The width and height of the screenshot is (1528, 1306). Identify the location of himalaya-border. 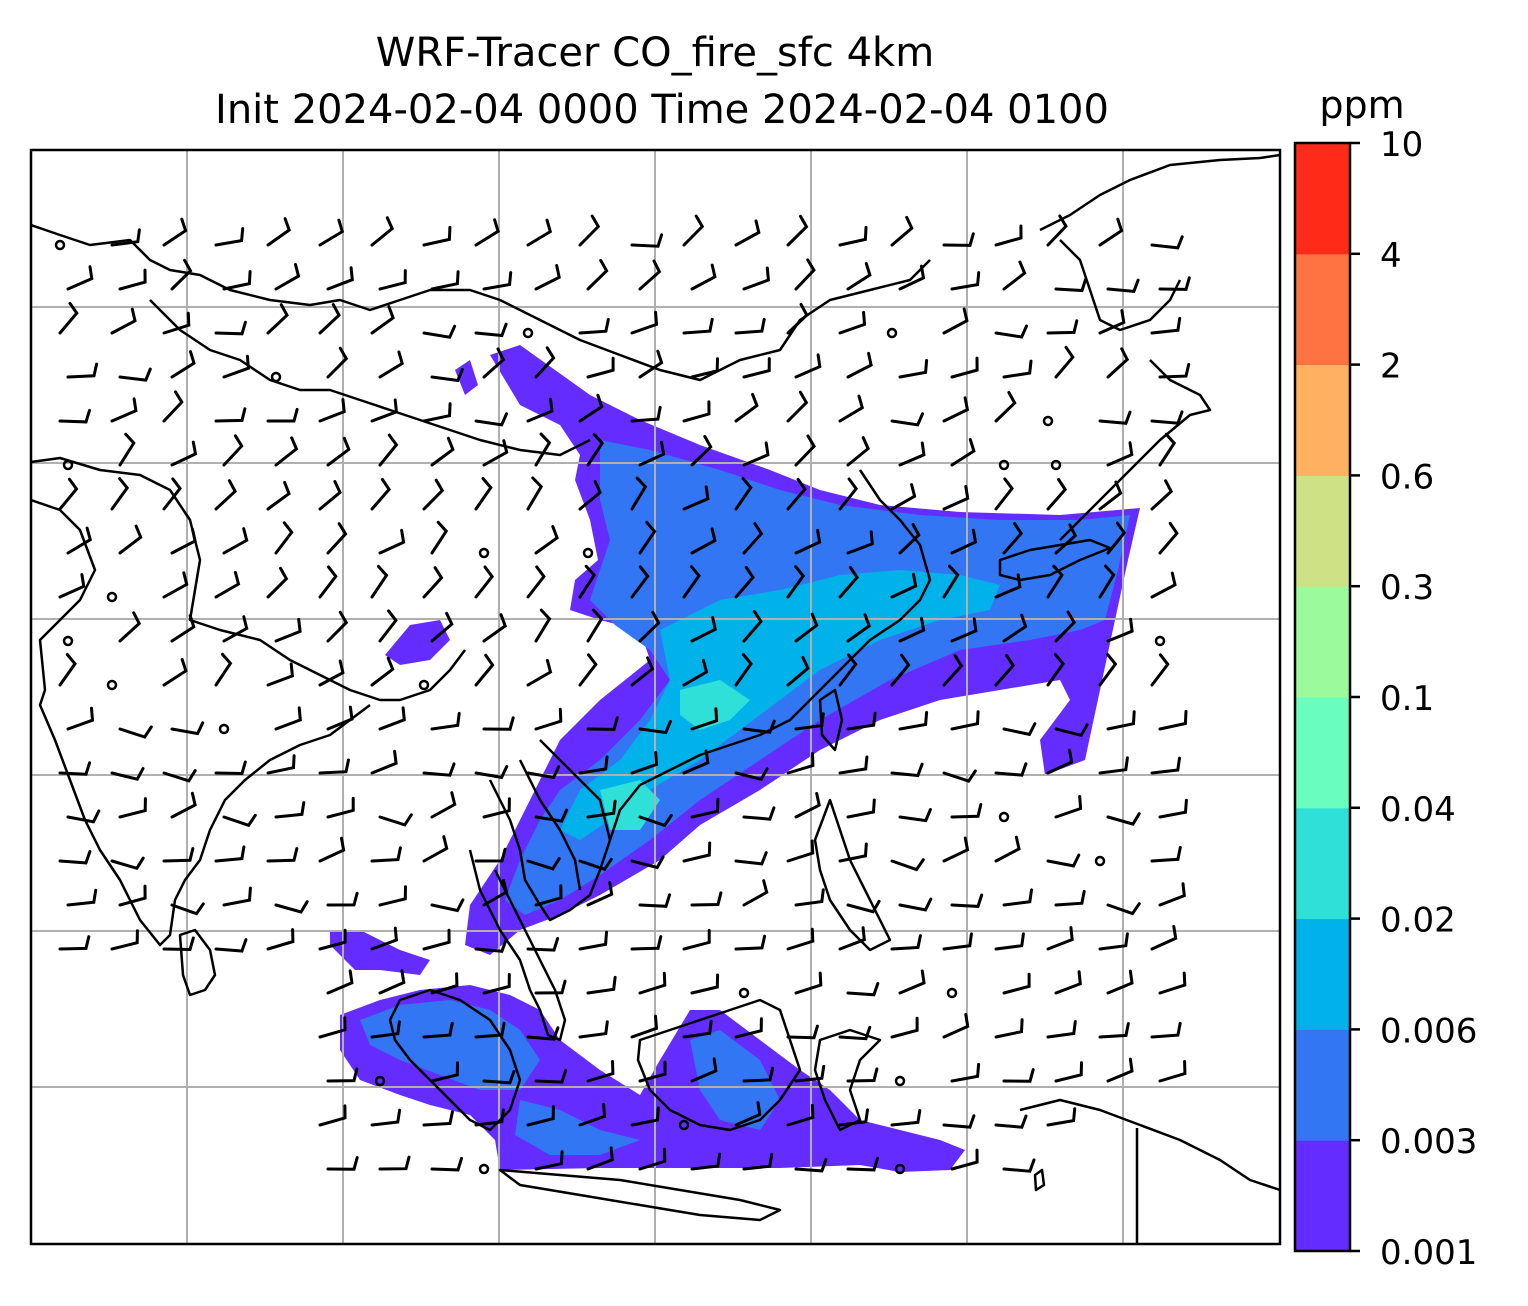
(248, 579).